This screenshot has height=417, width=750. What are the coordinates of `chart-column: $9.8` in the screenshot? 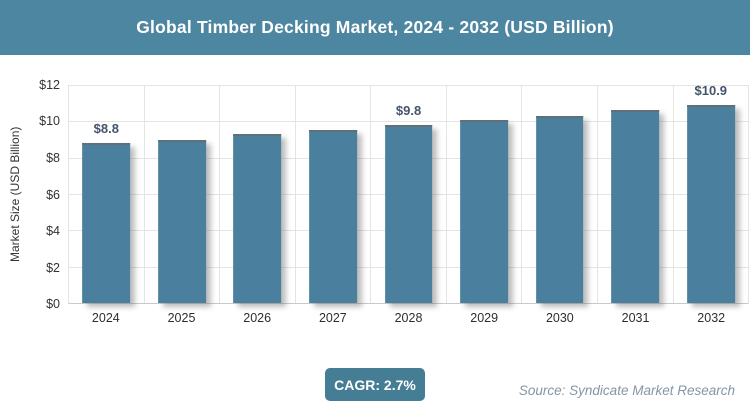 It's located at (409, 194).